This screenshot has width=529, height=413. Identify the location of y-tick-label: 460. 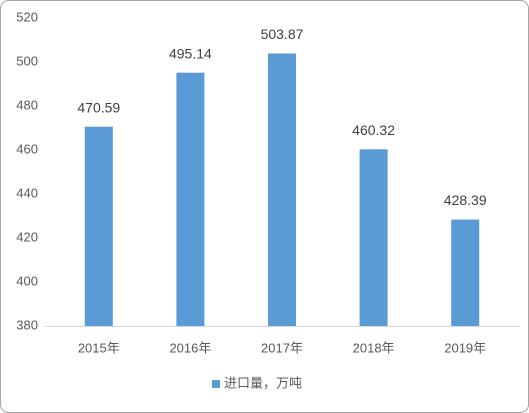
(27, 148).